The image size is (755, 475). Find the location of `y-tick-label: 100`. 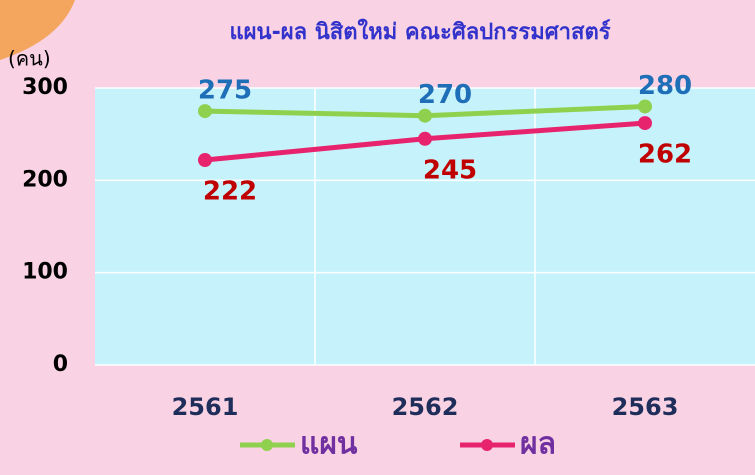

y-tick-label: 100 is located at coordinates (45, 272).